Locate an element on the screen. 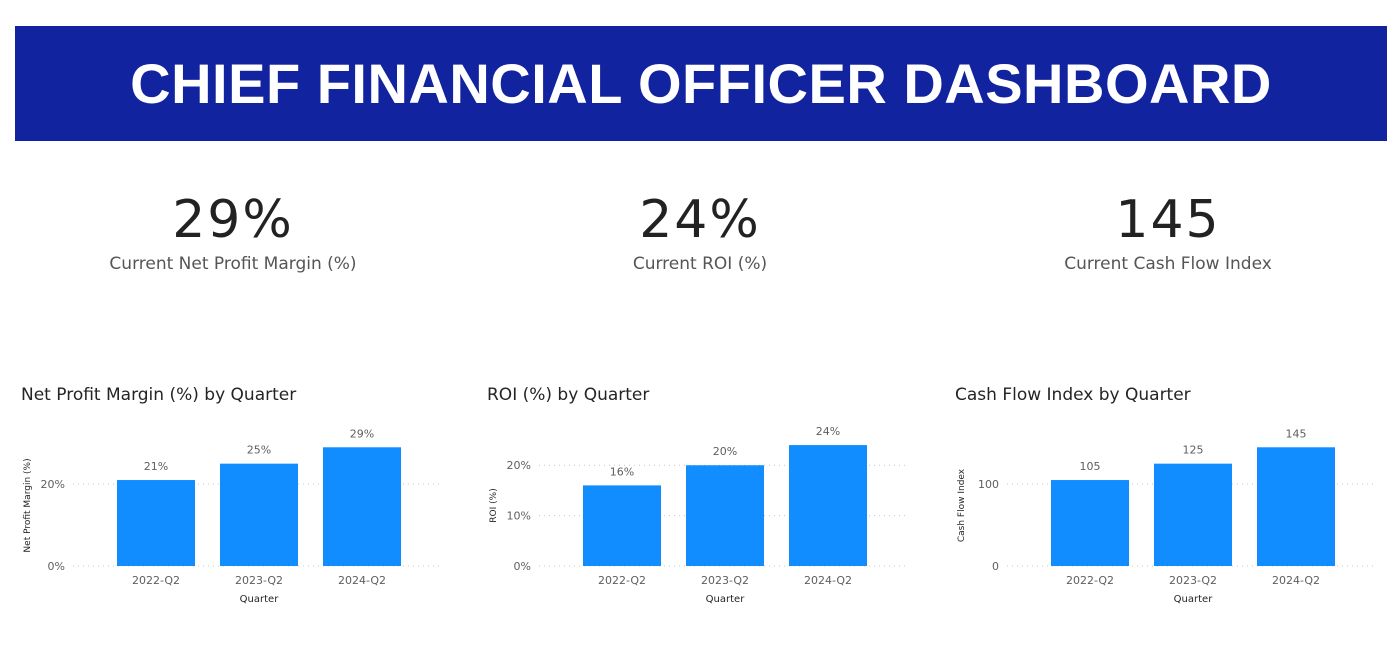  kpi-label: Current ROI (%) is located at coordinates (700, 264).